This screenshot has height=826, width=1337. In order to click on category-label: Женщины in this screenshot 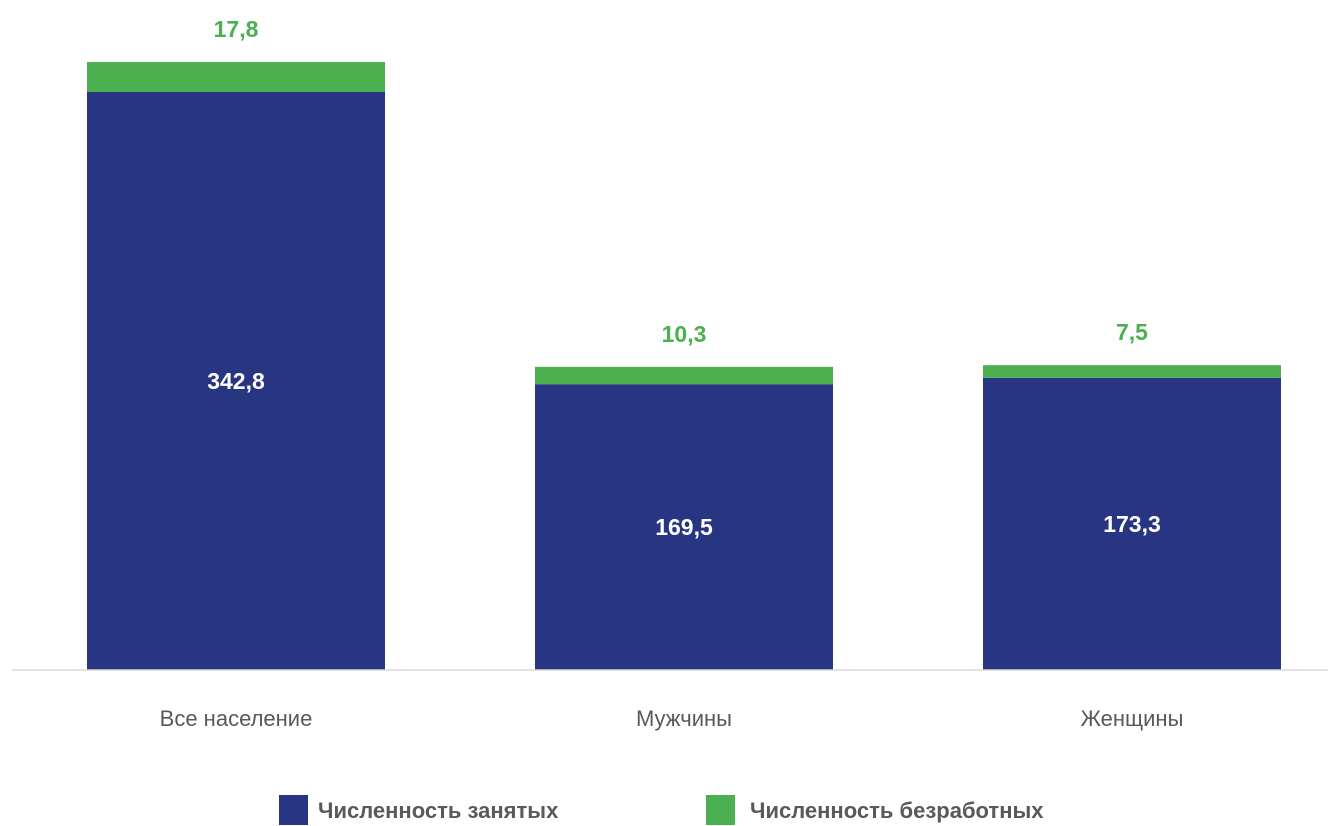, I will do `click(1132, 718)`.